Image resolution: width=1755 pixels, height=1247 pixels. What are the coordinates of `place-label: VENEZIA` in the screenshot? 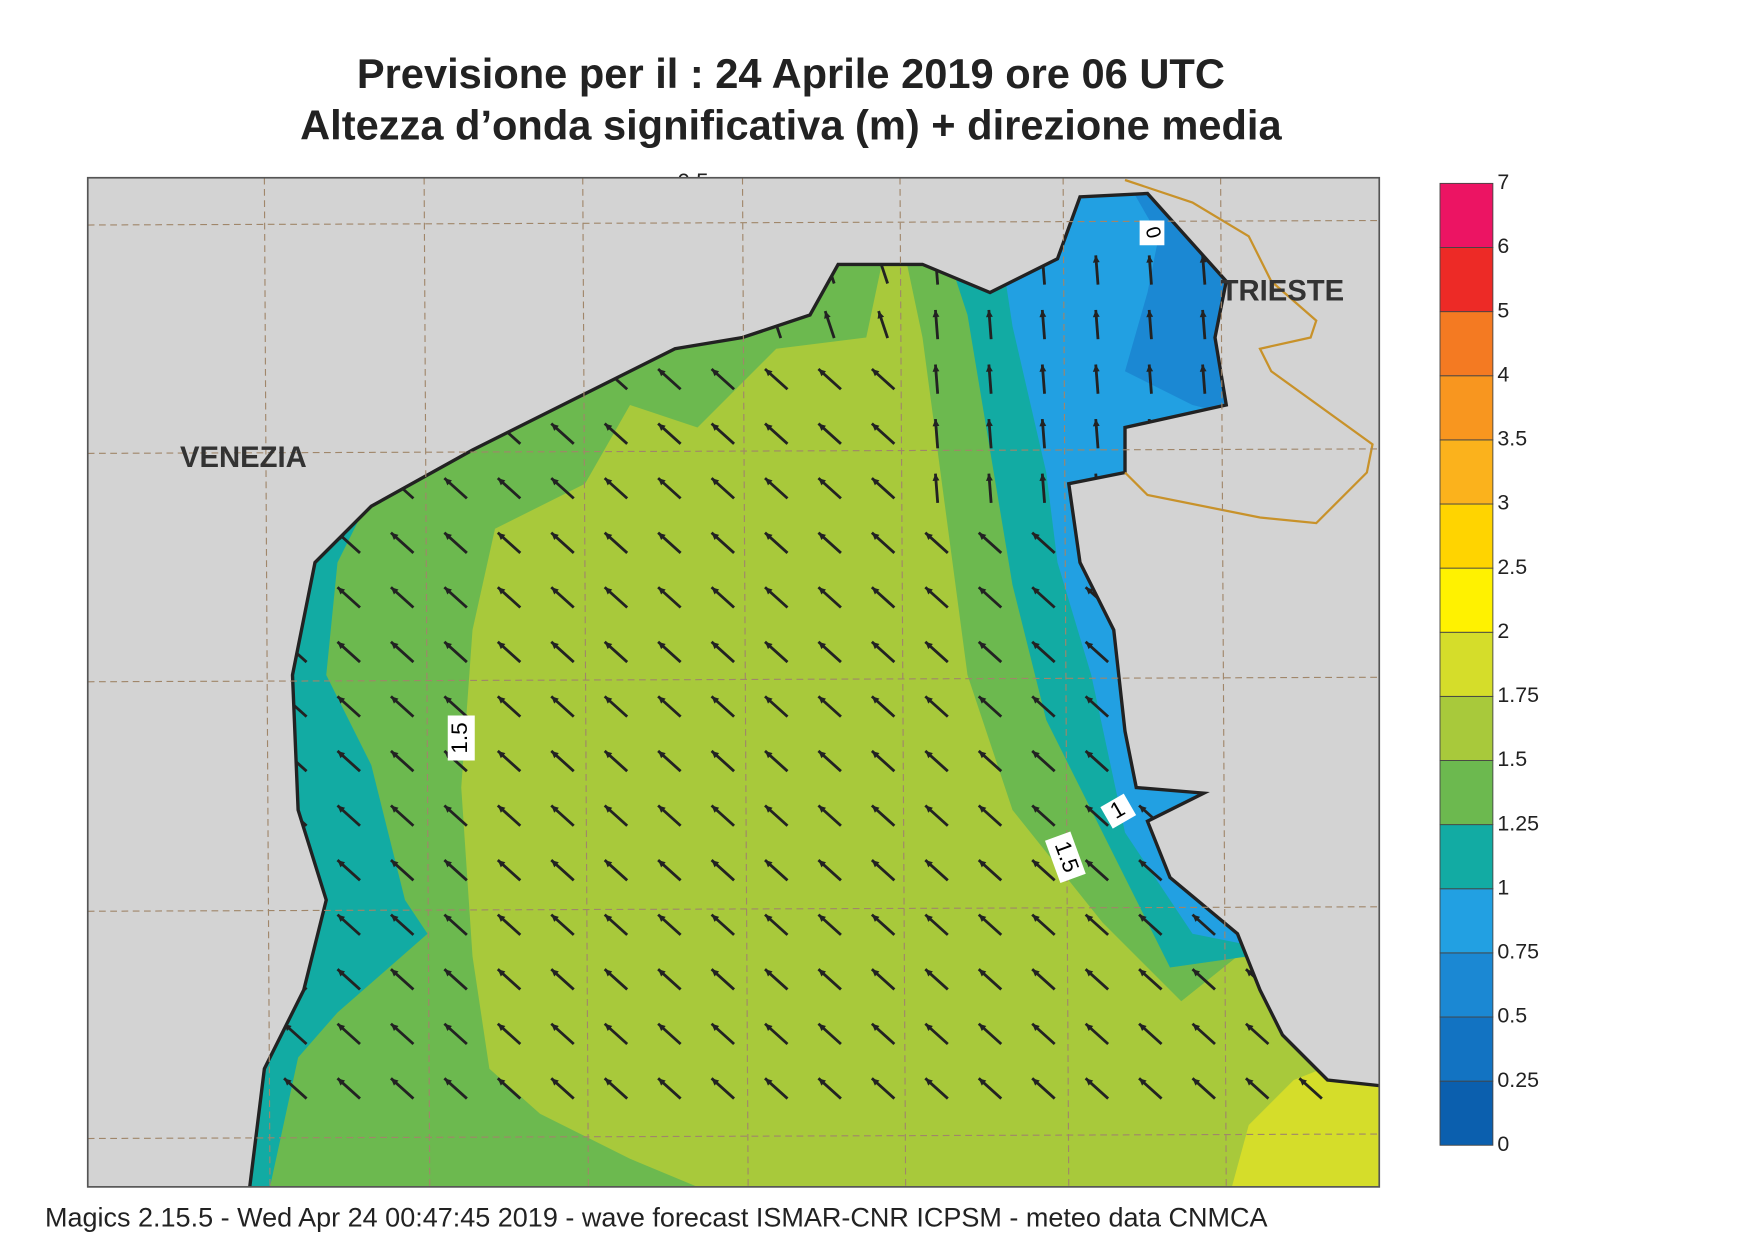 It's located at (243, 458).